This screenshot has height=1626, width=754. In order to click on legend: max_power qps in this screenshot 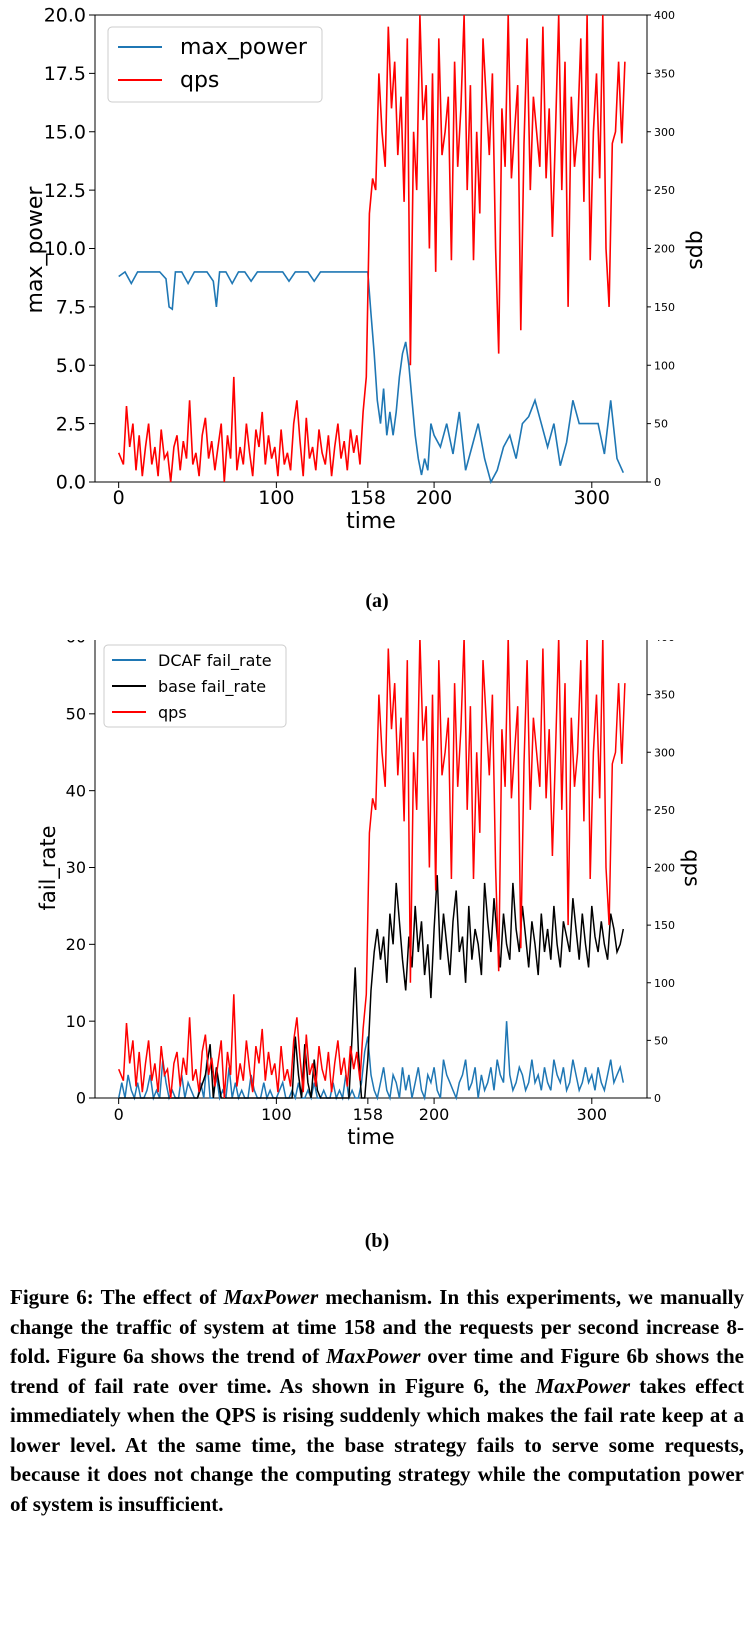, I will do `click(215, 64)`.